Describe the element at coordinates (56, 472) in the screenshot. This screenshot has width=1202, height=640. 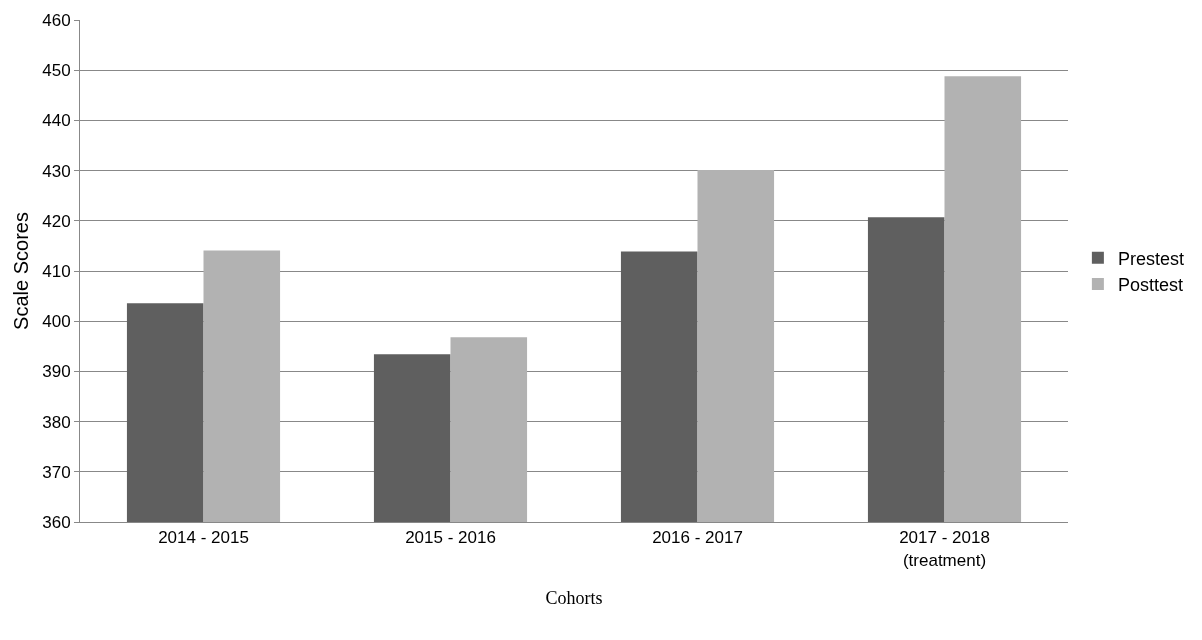
I see `y-tick-label: 370` at that location.